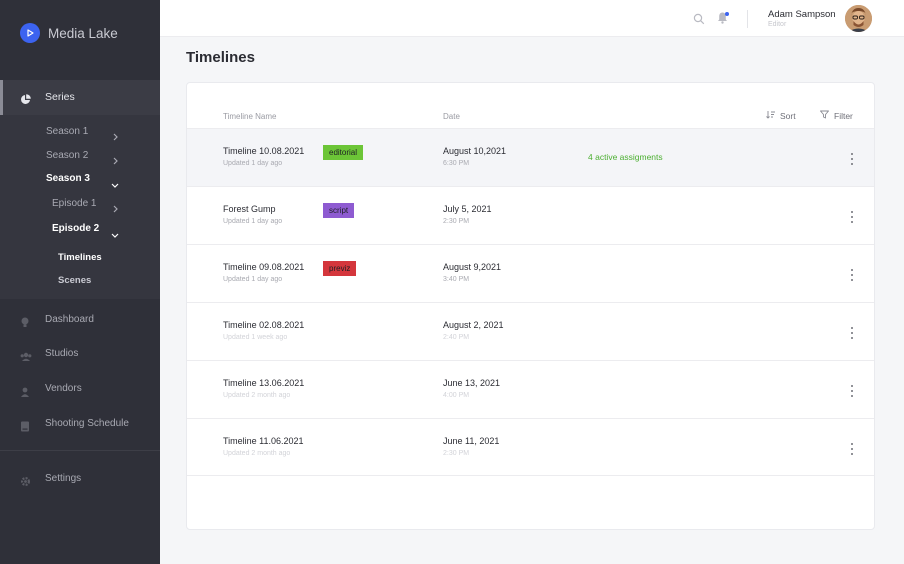 This screenshot has height=564, width=904. Describe the element at coordinates (471, 441) in the screenshot. I see `timeline-date: June 11, 2021` at that location.